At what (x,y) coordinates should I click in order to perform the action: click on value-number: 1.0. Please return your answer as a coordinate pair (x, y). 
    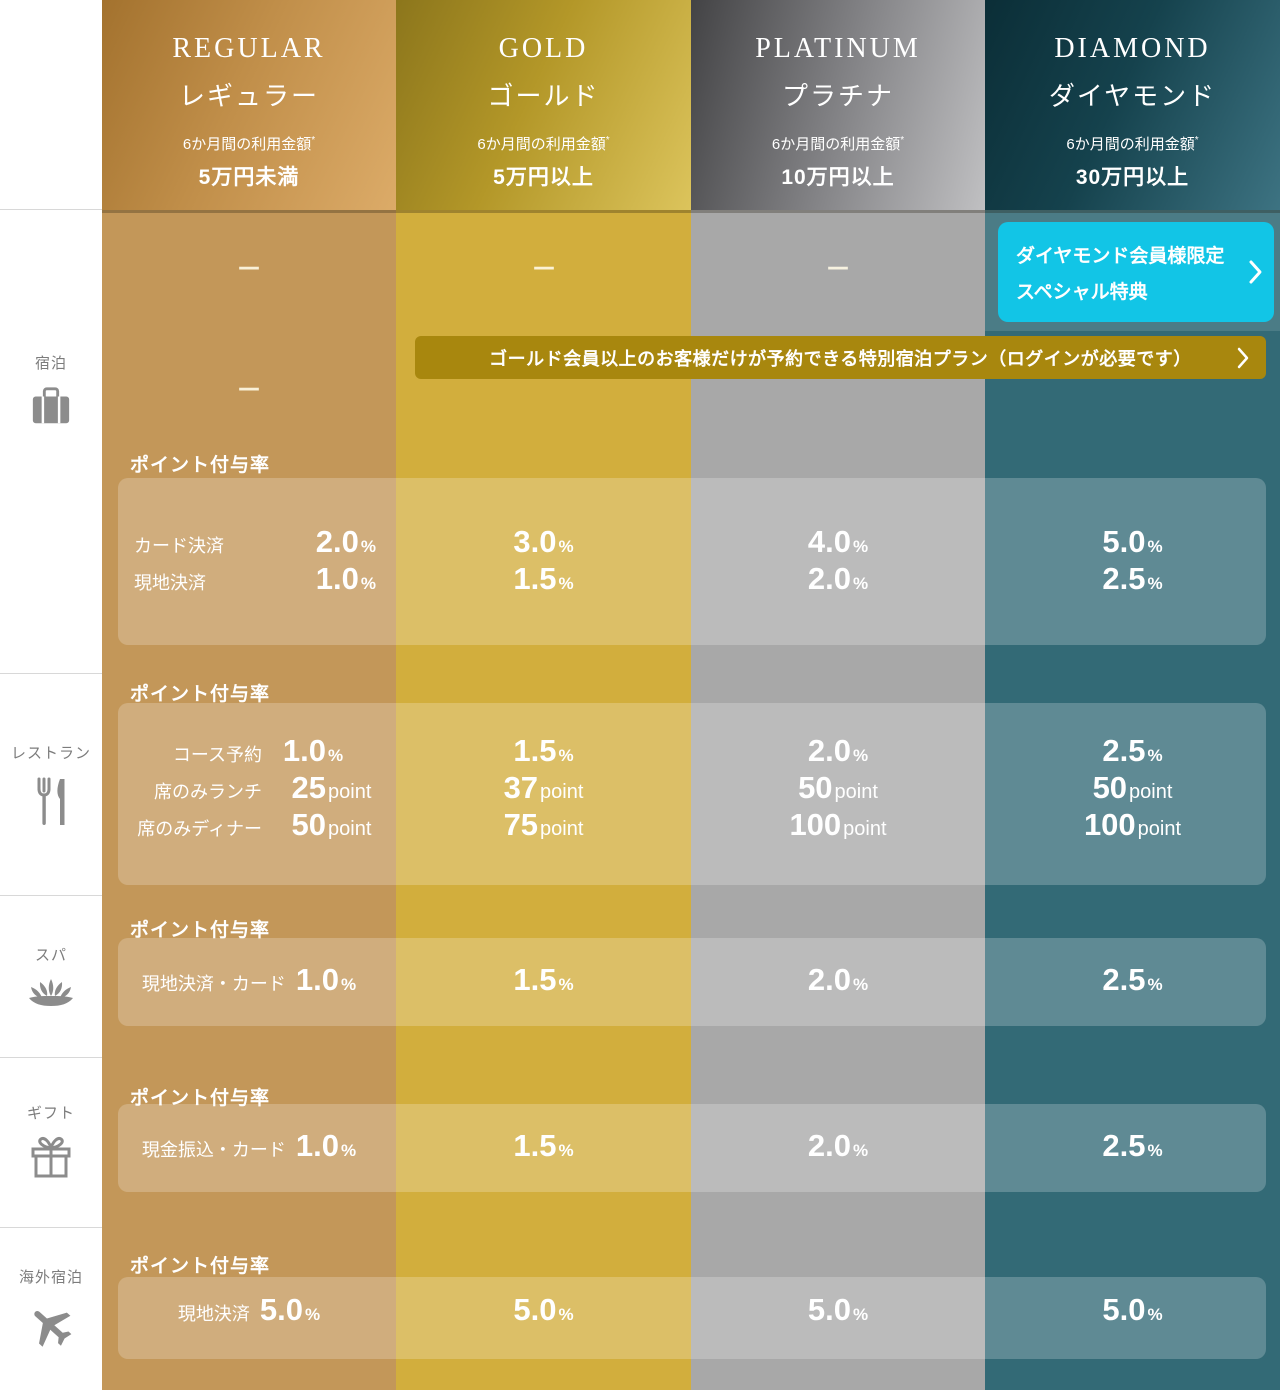
    Looking at the image, I should click on (317, 1145).